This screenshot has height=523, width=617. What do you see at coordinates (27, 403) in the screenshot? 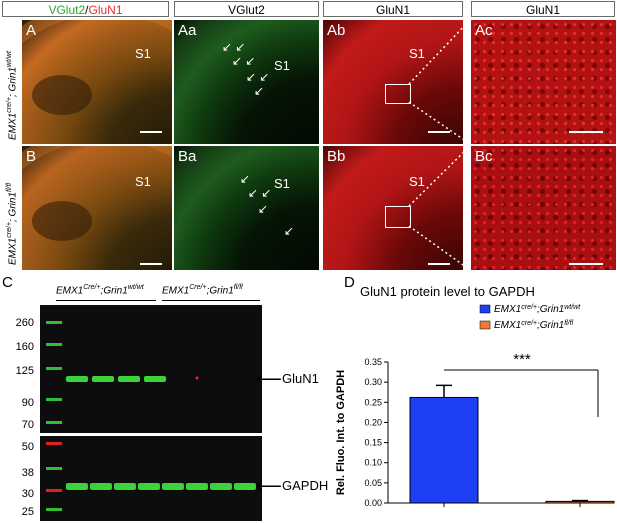
I see `marker-90: 90` at bounding box center [27, 403].